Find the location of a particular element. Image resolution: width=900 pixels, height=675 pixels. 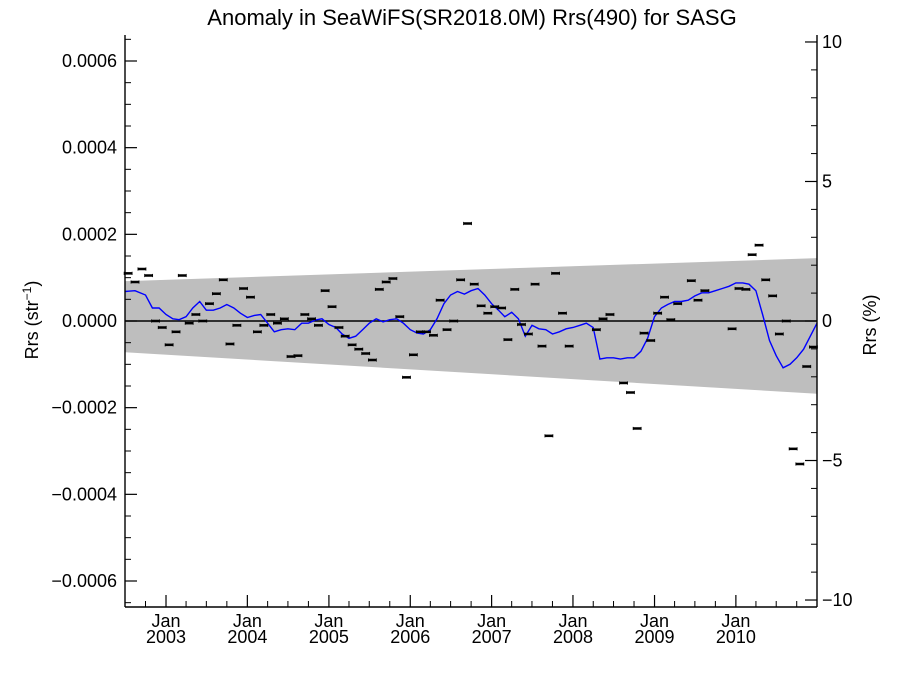

y-left-tick-label: 0.0000 is located at coordinates (89, 321).